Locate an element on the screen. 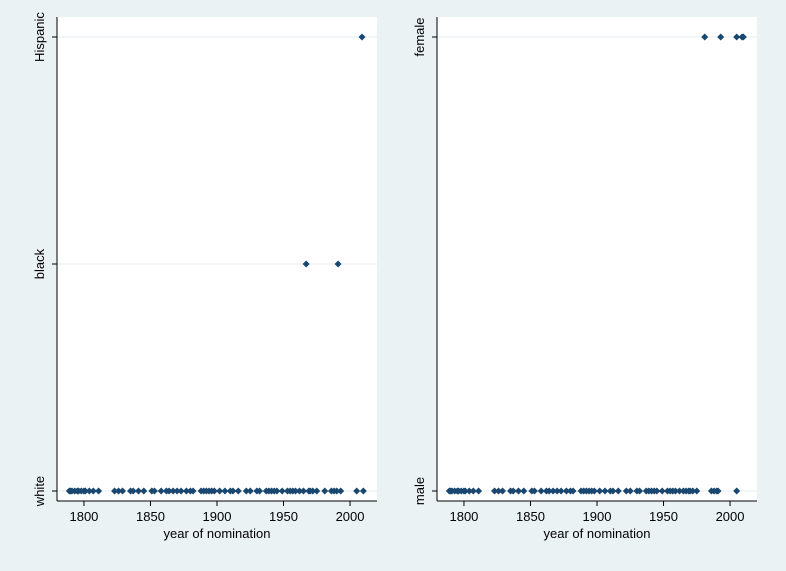  y-tick-label-white: white is located at coordinates (39, 491).